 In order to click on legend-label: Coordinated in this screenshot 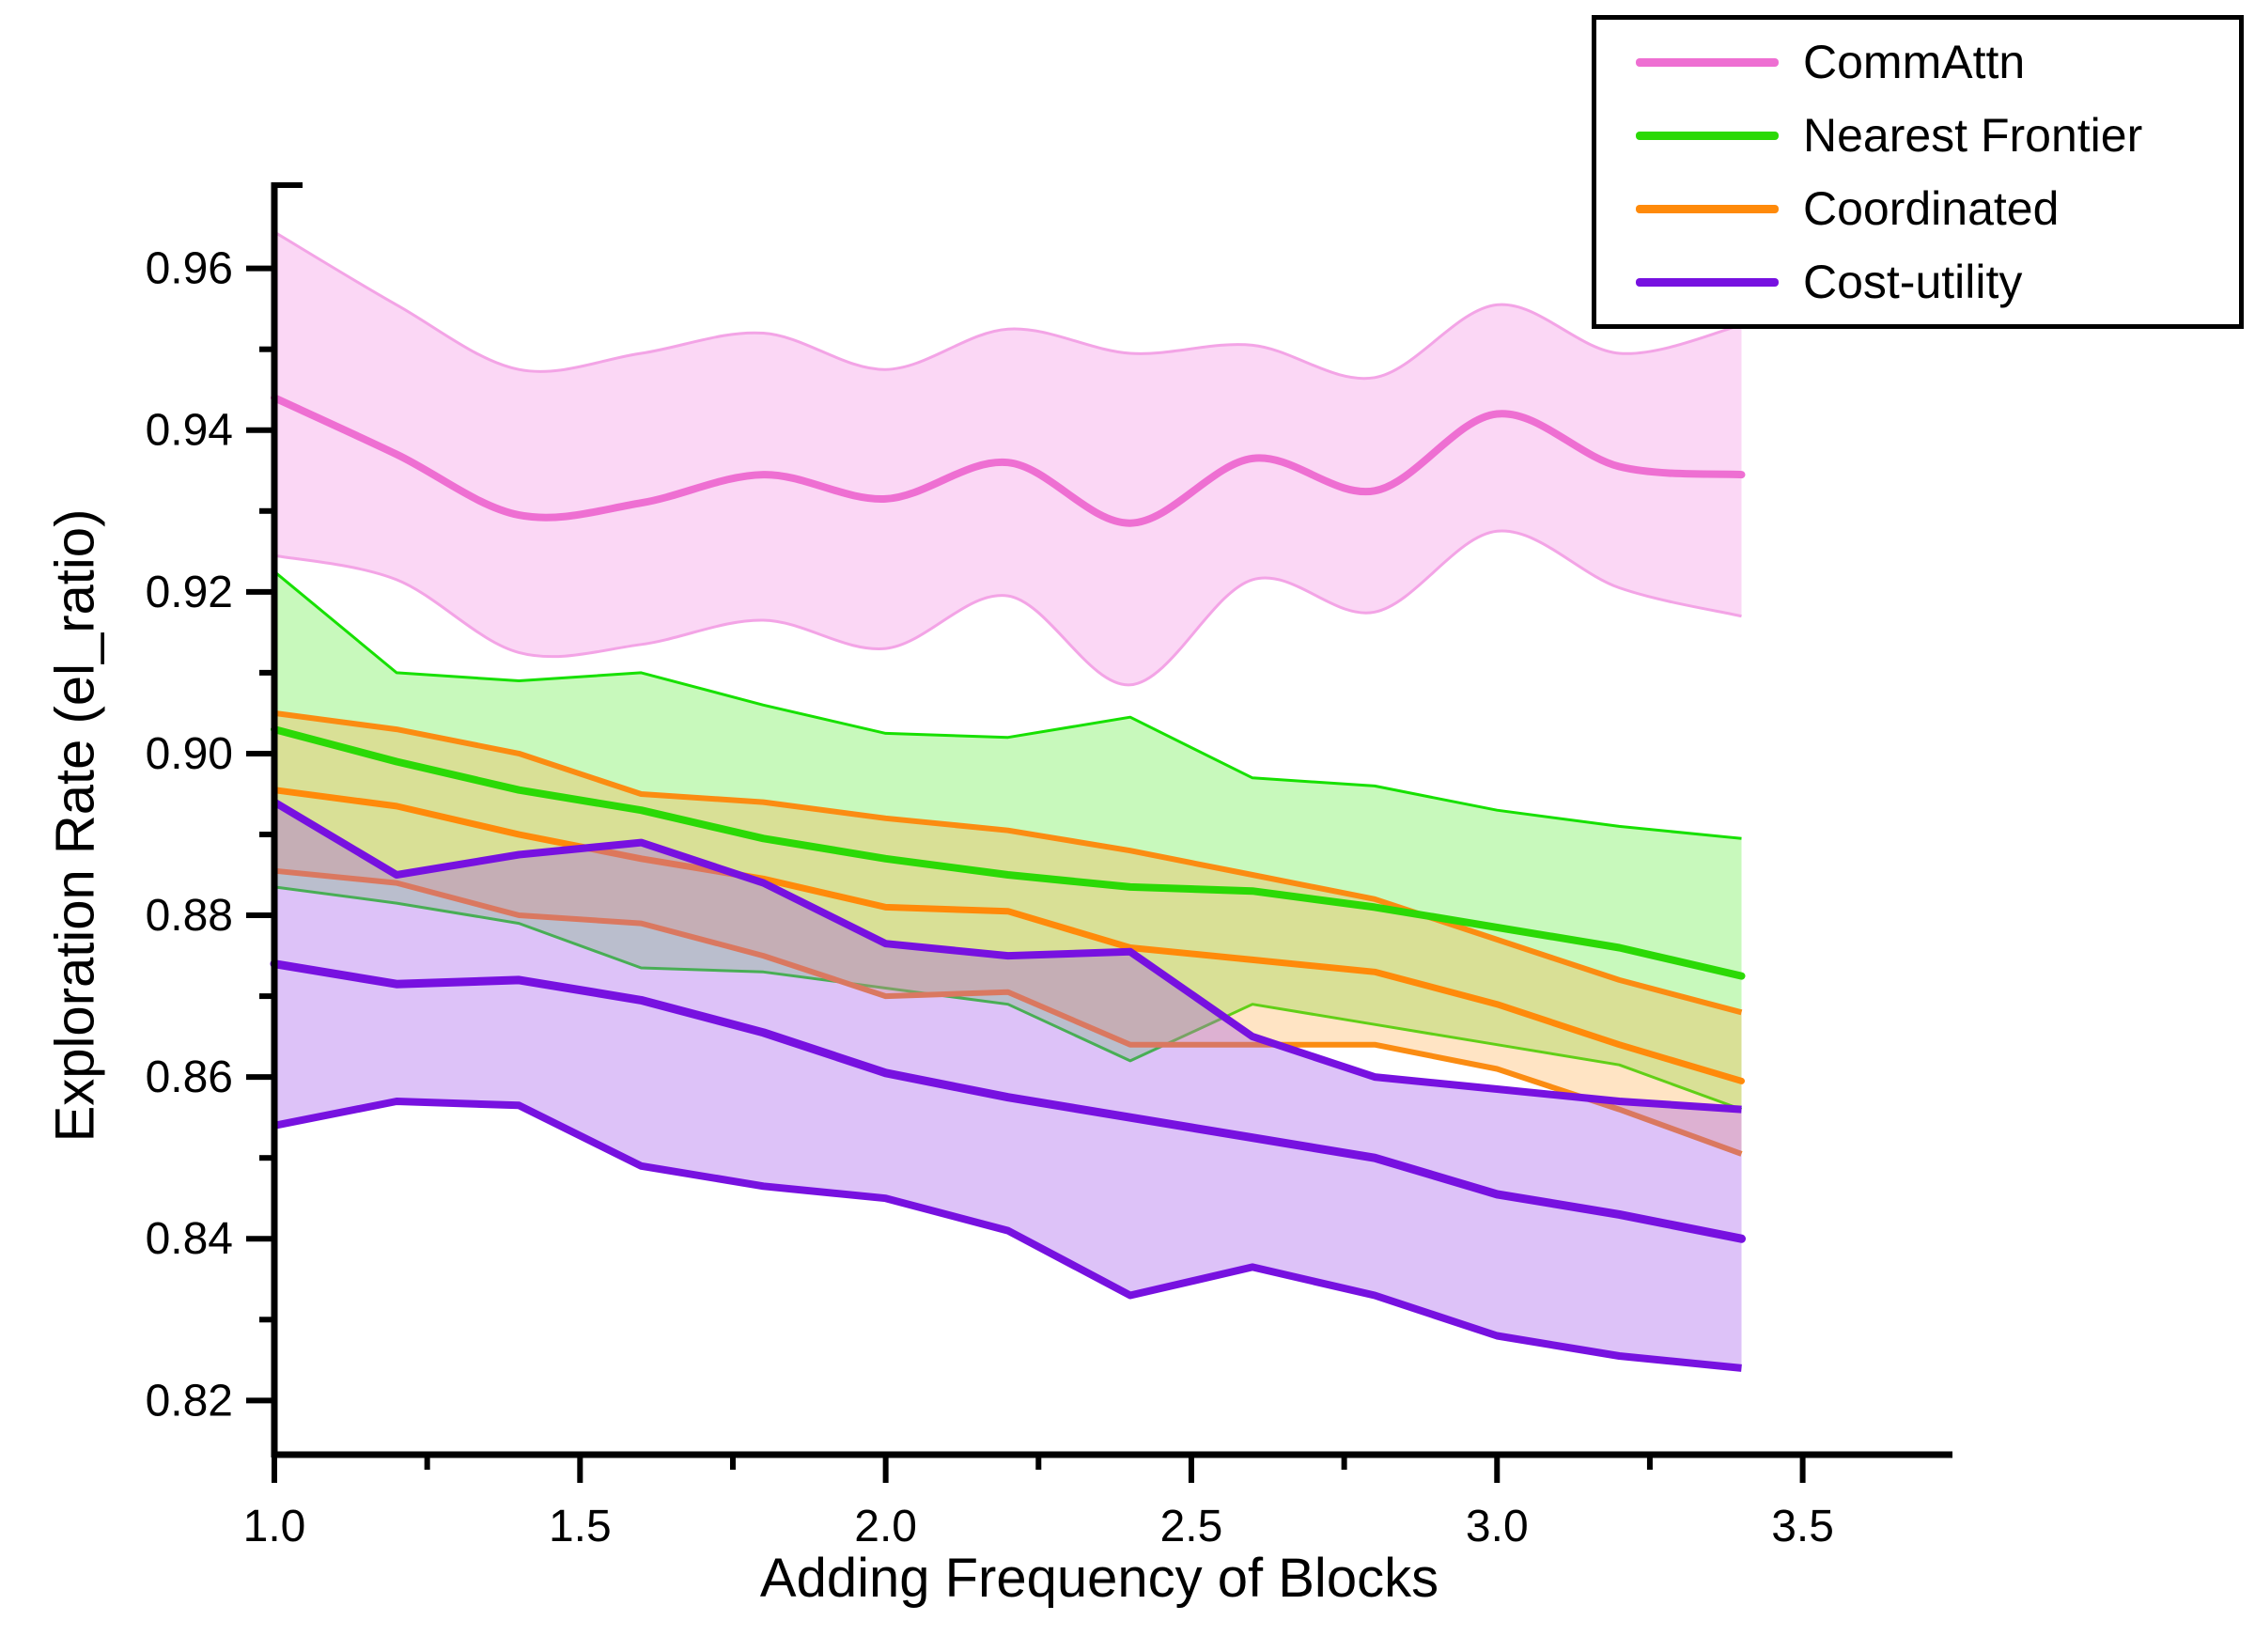, I will do `click(1931, 208)`.